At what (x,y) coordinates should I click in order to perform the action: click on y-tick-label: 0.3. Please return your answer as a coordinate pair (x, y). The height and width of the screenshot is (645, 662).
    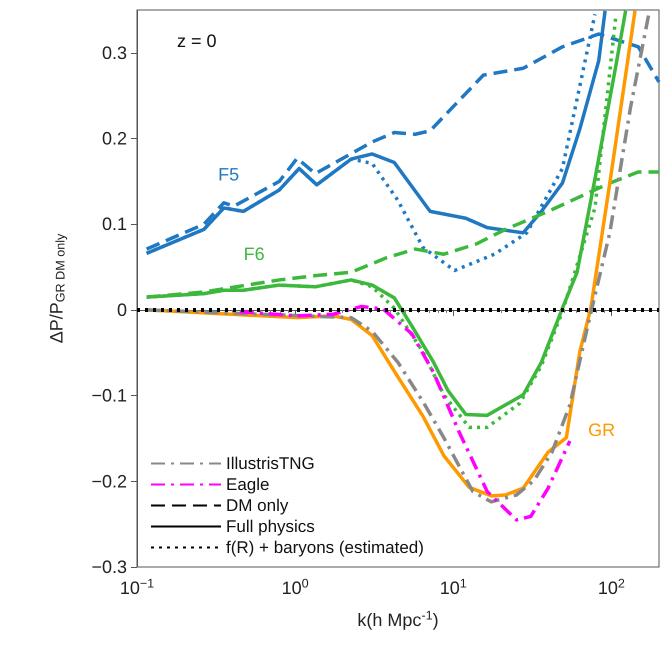
    Looking at the image, I should click on (114, 52).